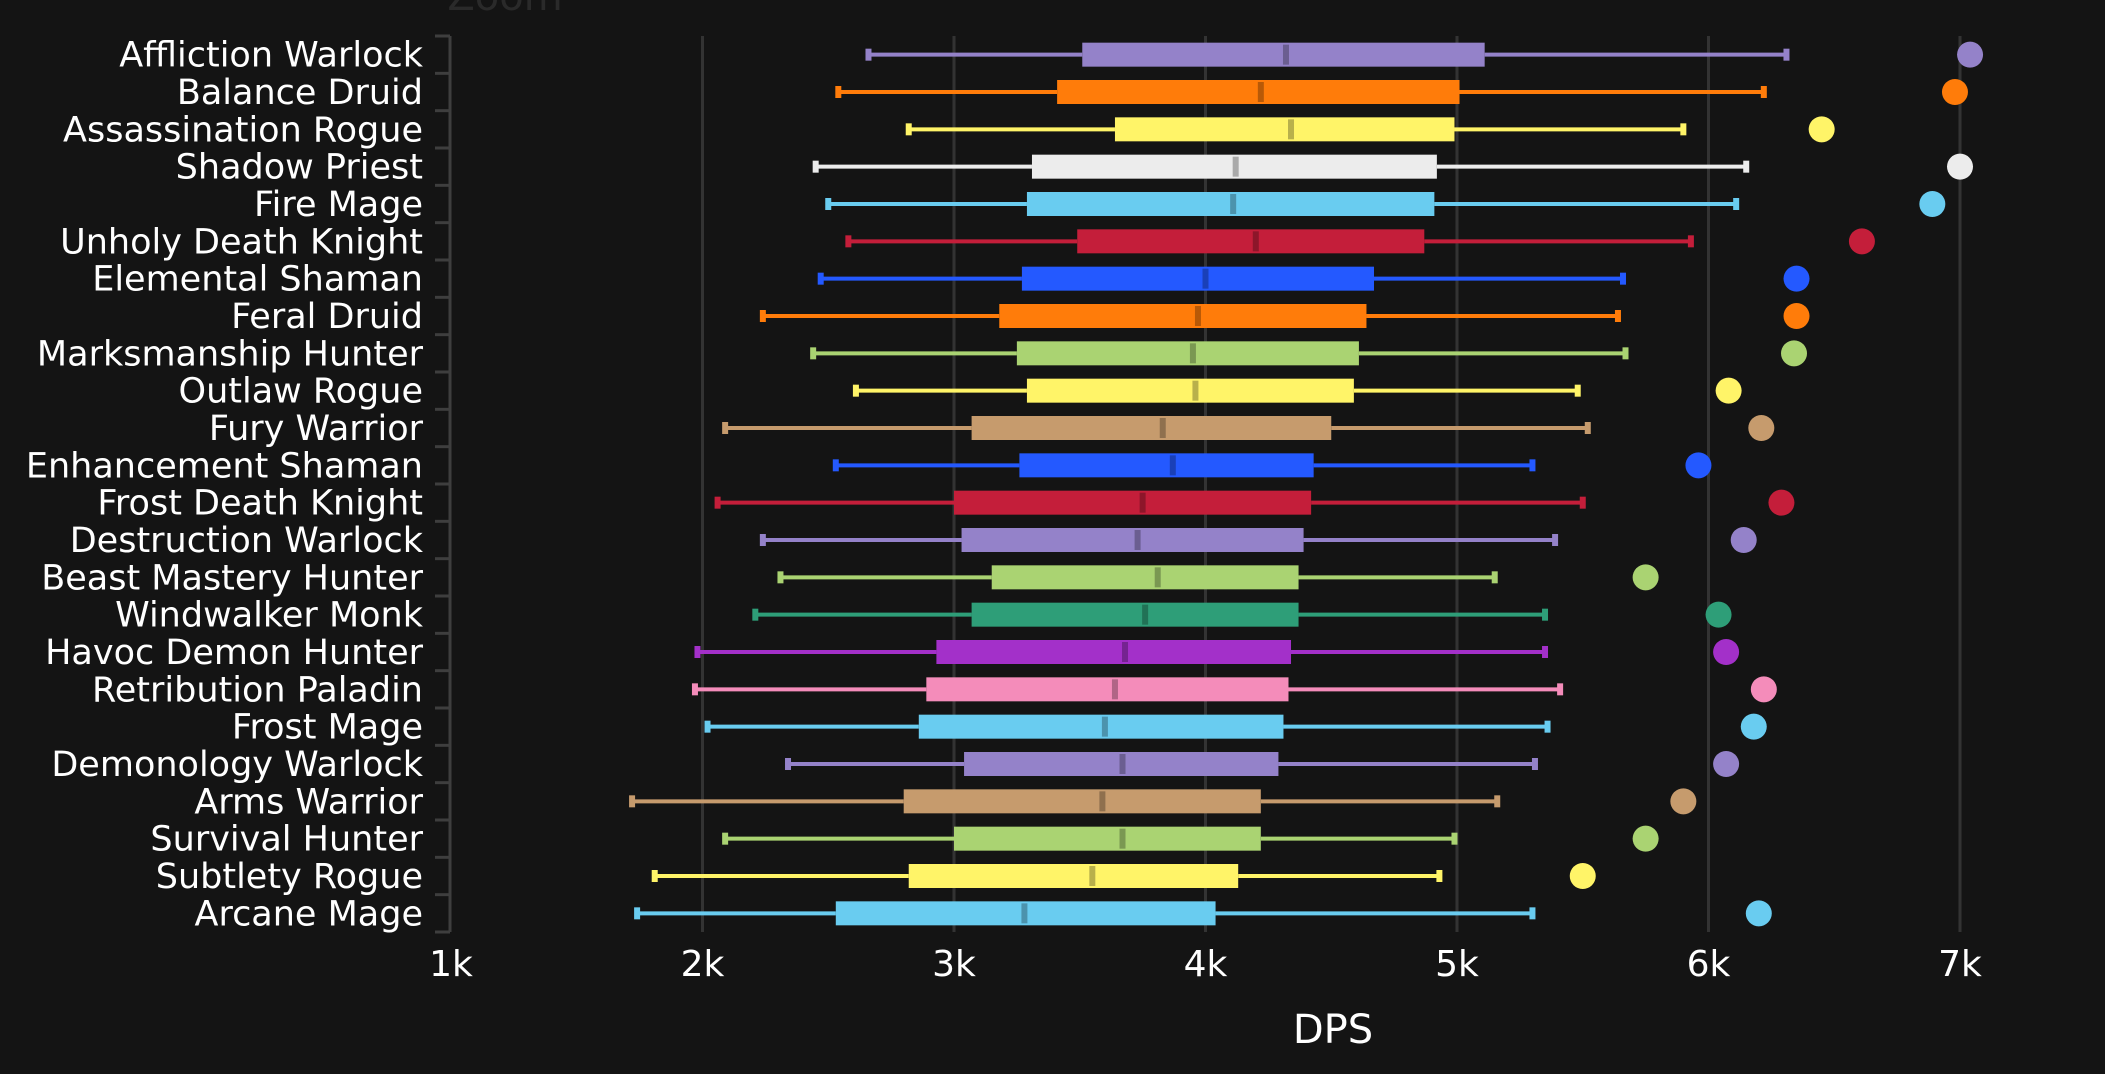 This screenshot has height=1074, width=2105. I want to click on category-label: Havoc Demon Hunter, so click(234, 653).